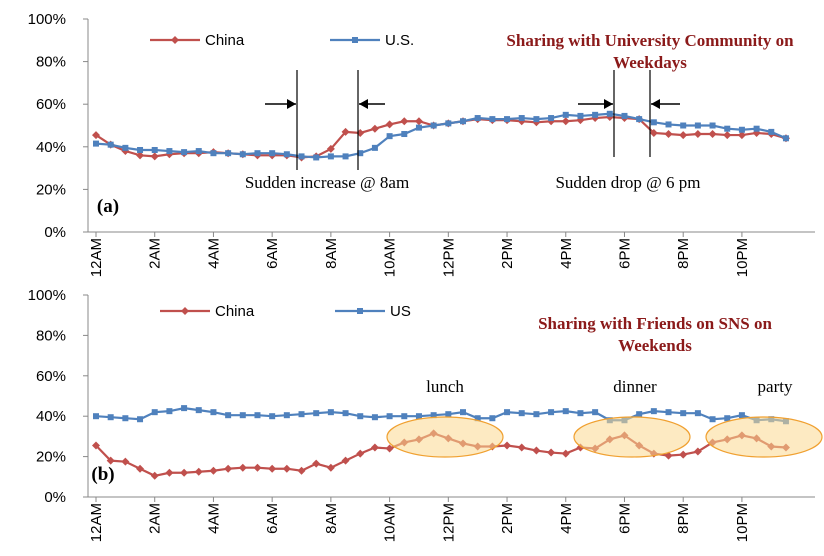 Image resolution: width=824 pixels, height=556 pixels. What do you see at coordinates (51, 416) in the screenshot?
I see `y-tick-label: 40%` at bounding box center [51, 416].